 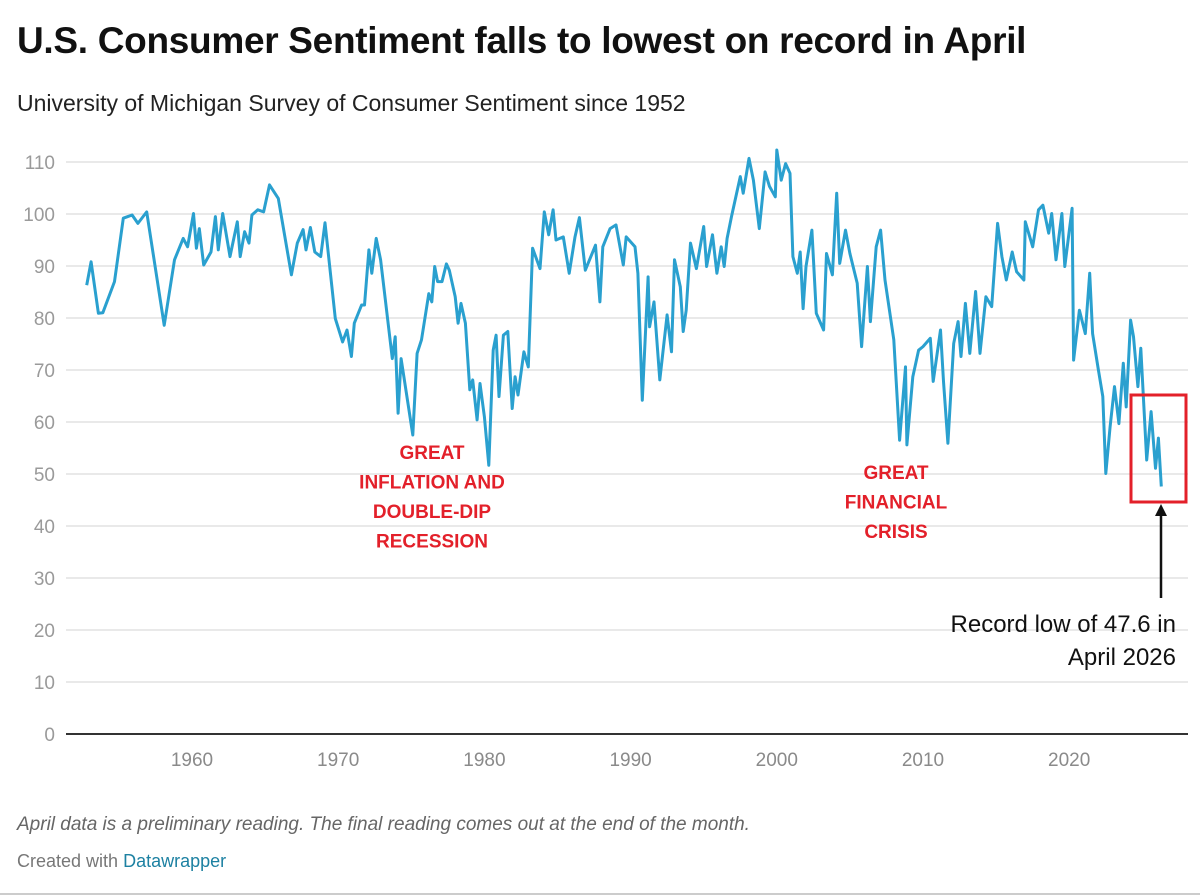 I want to click on annotation-line: April 2026, so click(x=1122, y=657).